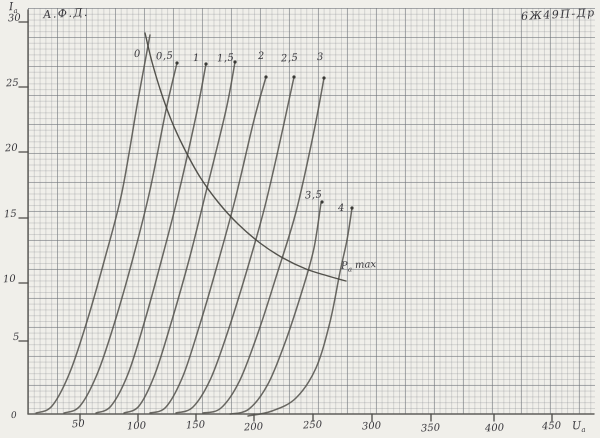 This screenshot has height=438, width=600. What do you see at coordinates (430, 428) in the screenshot?
I see `x-tick-label-350: 350` at bounding box center [430, 428].